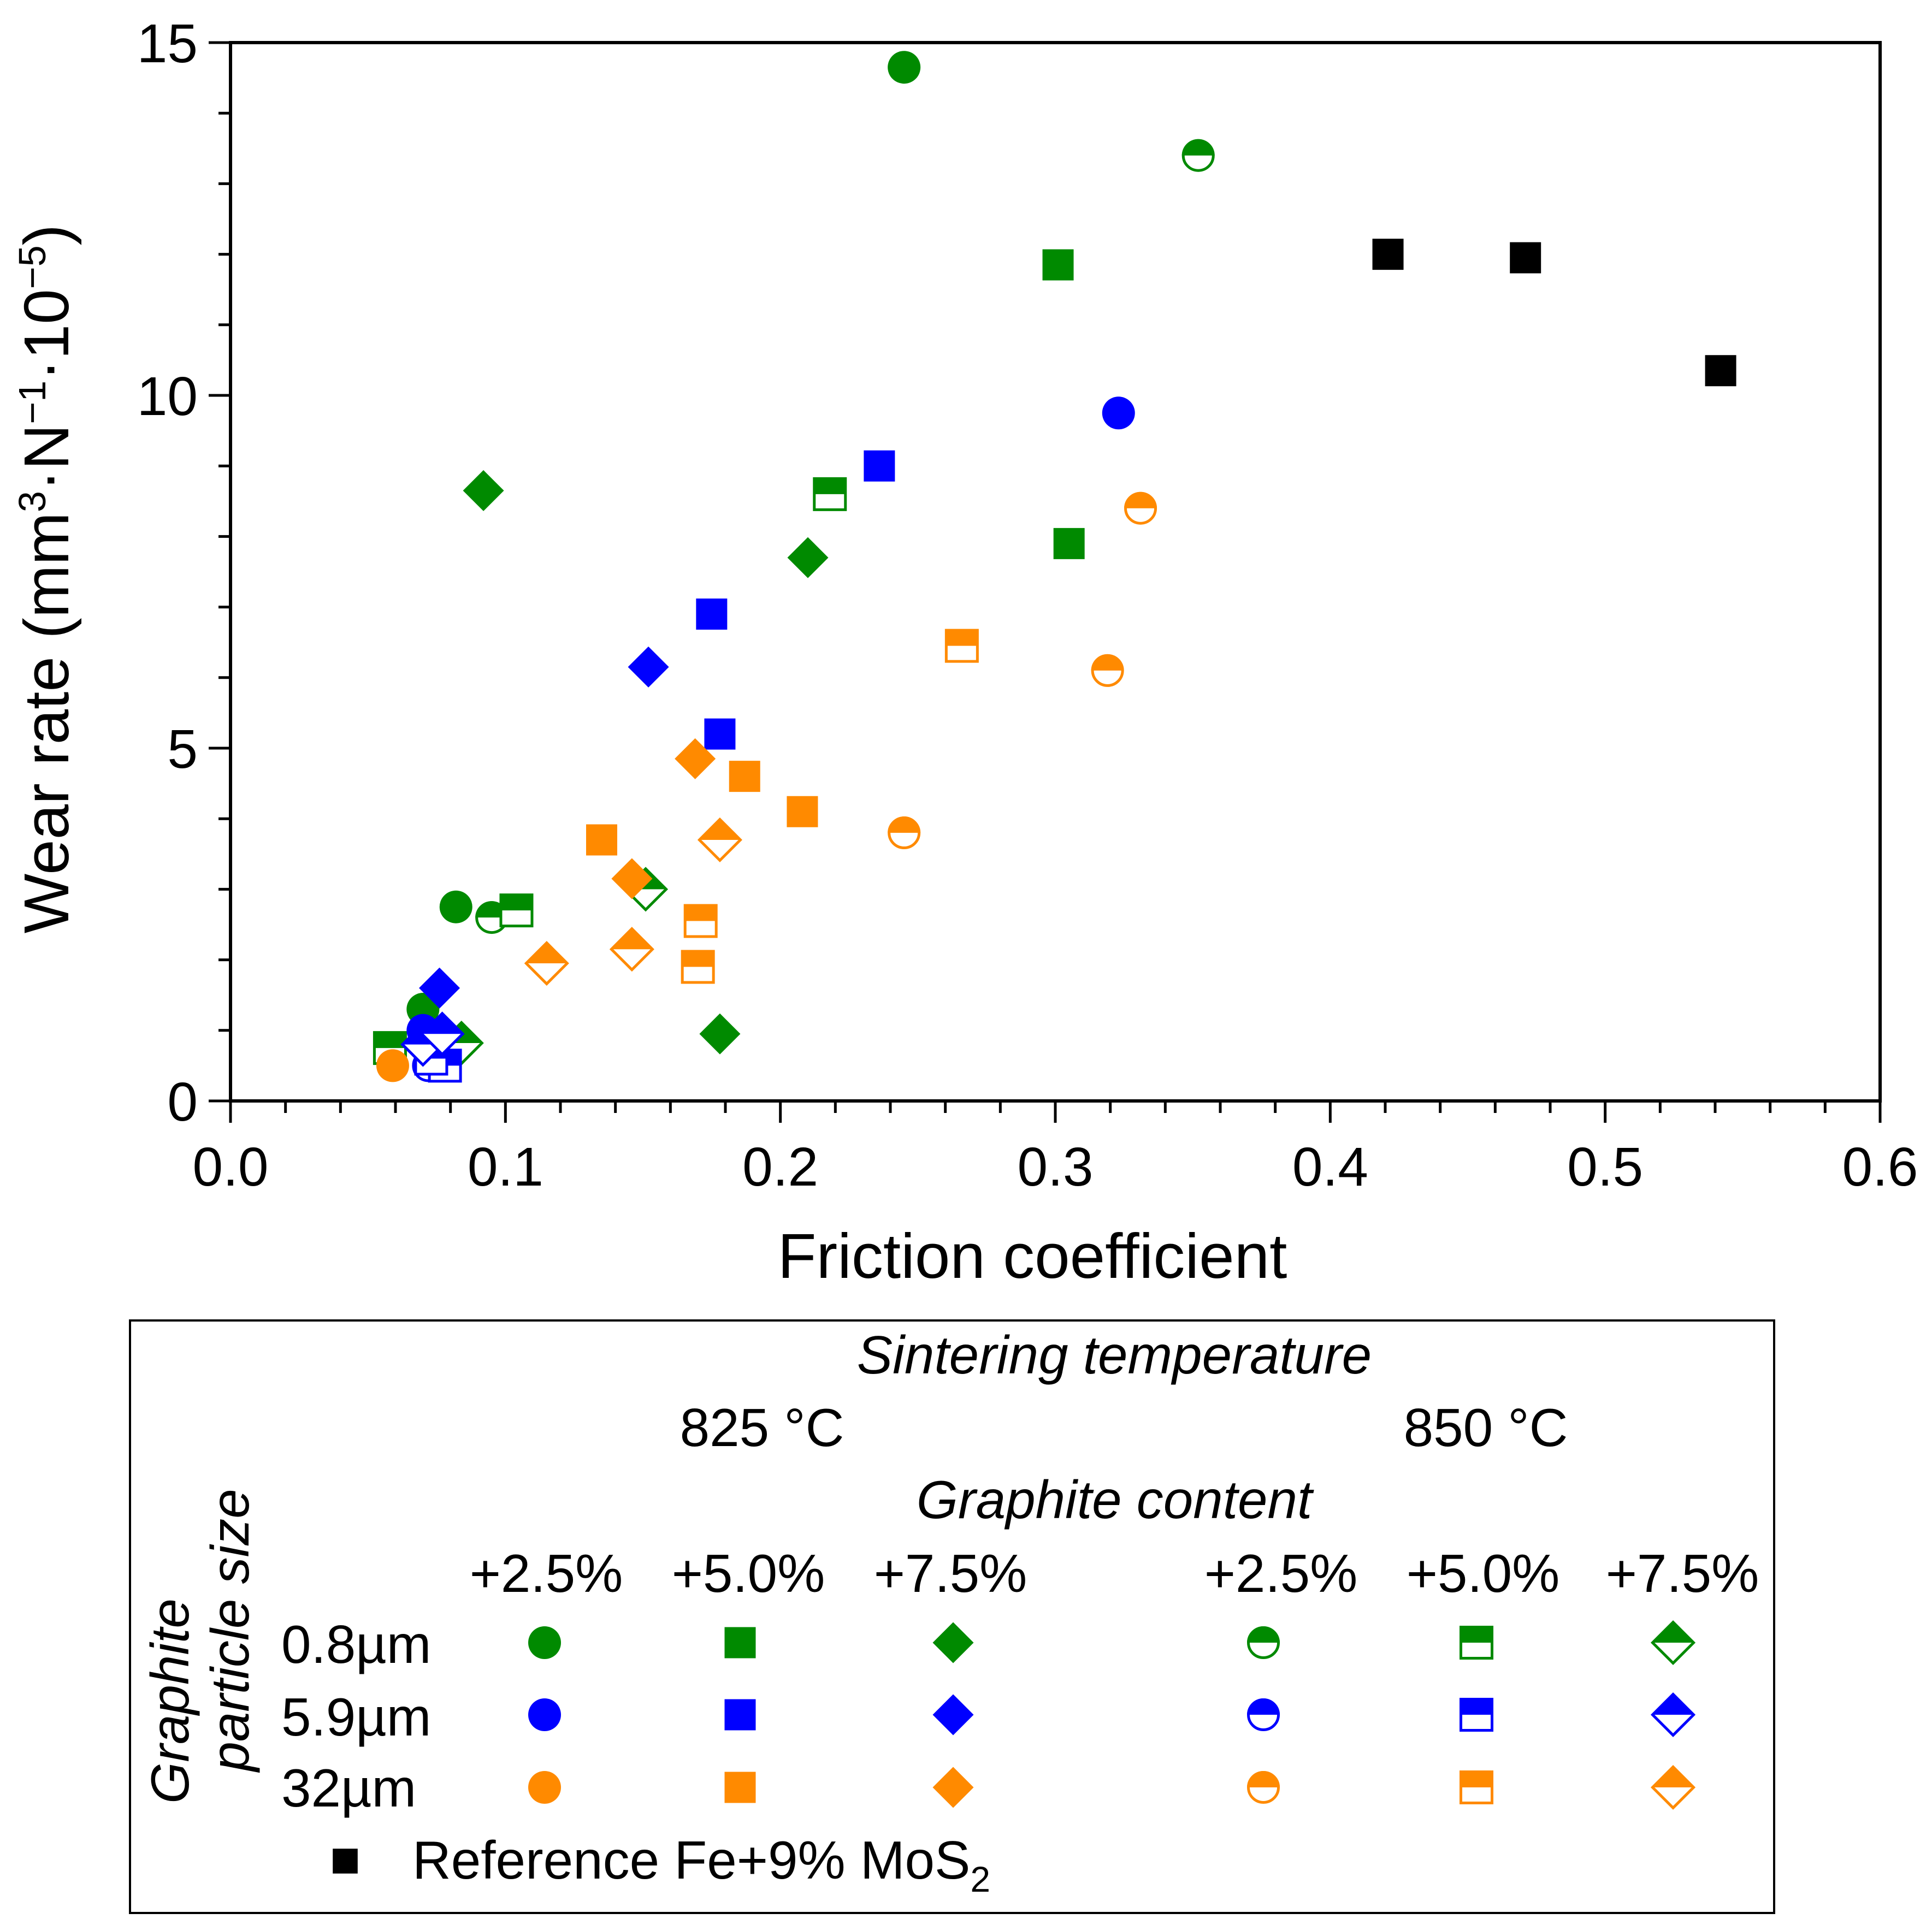  What do you see at coordinates (183, 750) in the screenshot?
I see `y-tick-label: 5` at bounding box center [183, 750].